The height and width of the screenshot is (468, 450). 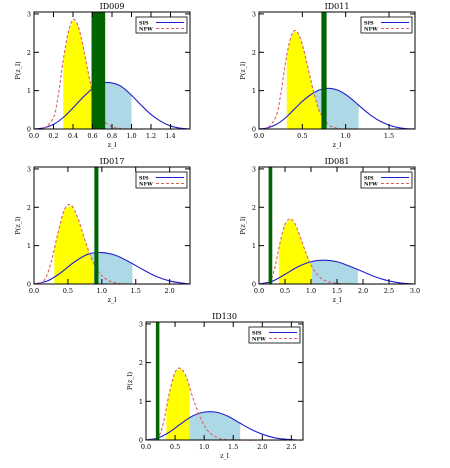 I want to click on x-tick-label: 1.4, so click(x=170, y=136).